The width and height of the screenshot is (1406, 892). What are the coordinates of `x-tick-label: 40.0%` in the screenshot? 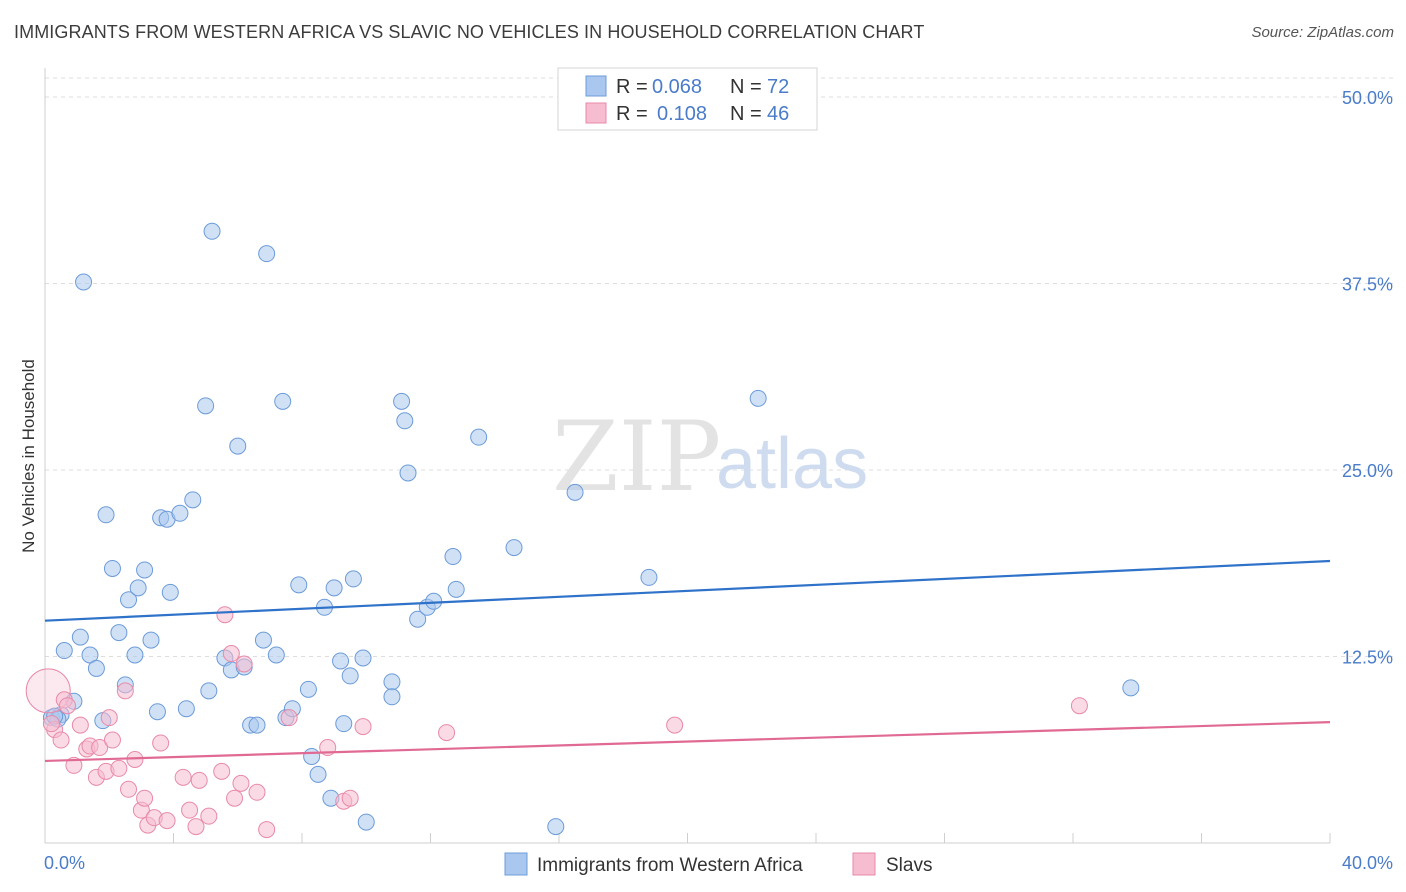 It's located at (1367, 863).